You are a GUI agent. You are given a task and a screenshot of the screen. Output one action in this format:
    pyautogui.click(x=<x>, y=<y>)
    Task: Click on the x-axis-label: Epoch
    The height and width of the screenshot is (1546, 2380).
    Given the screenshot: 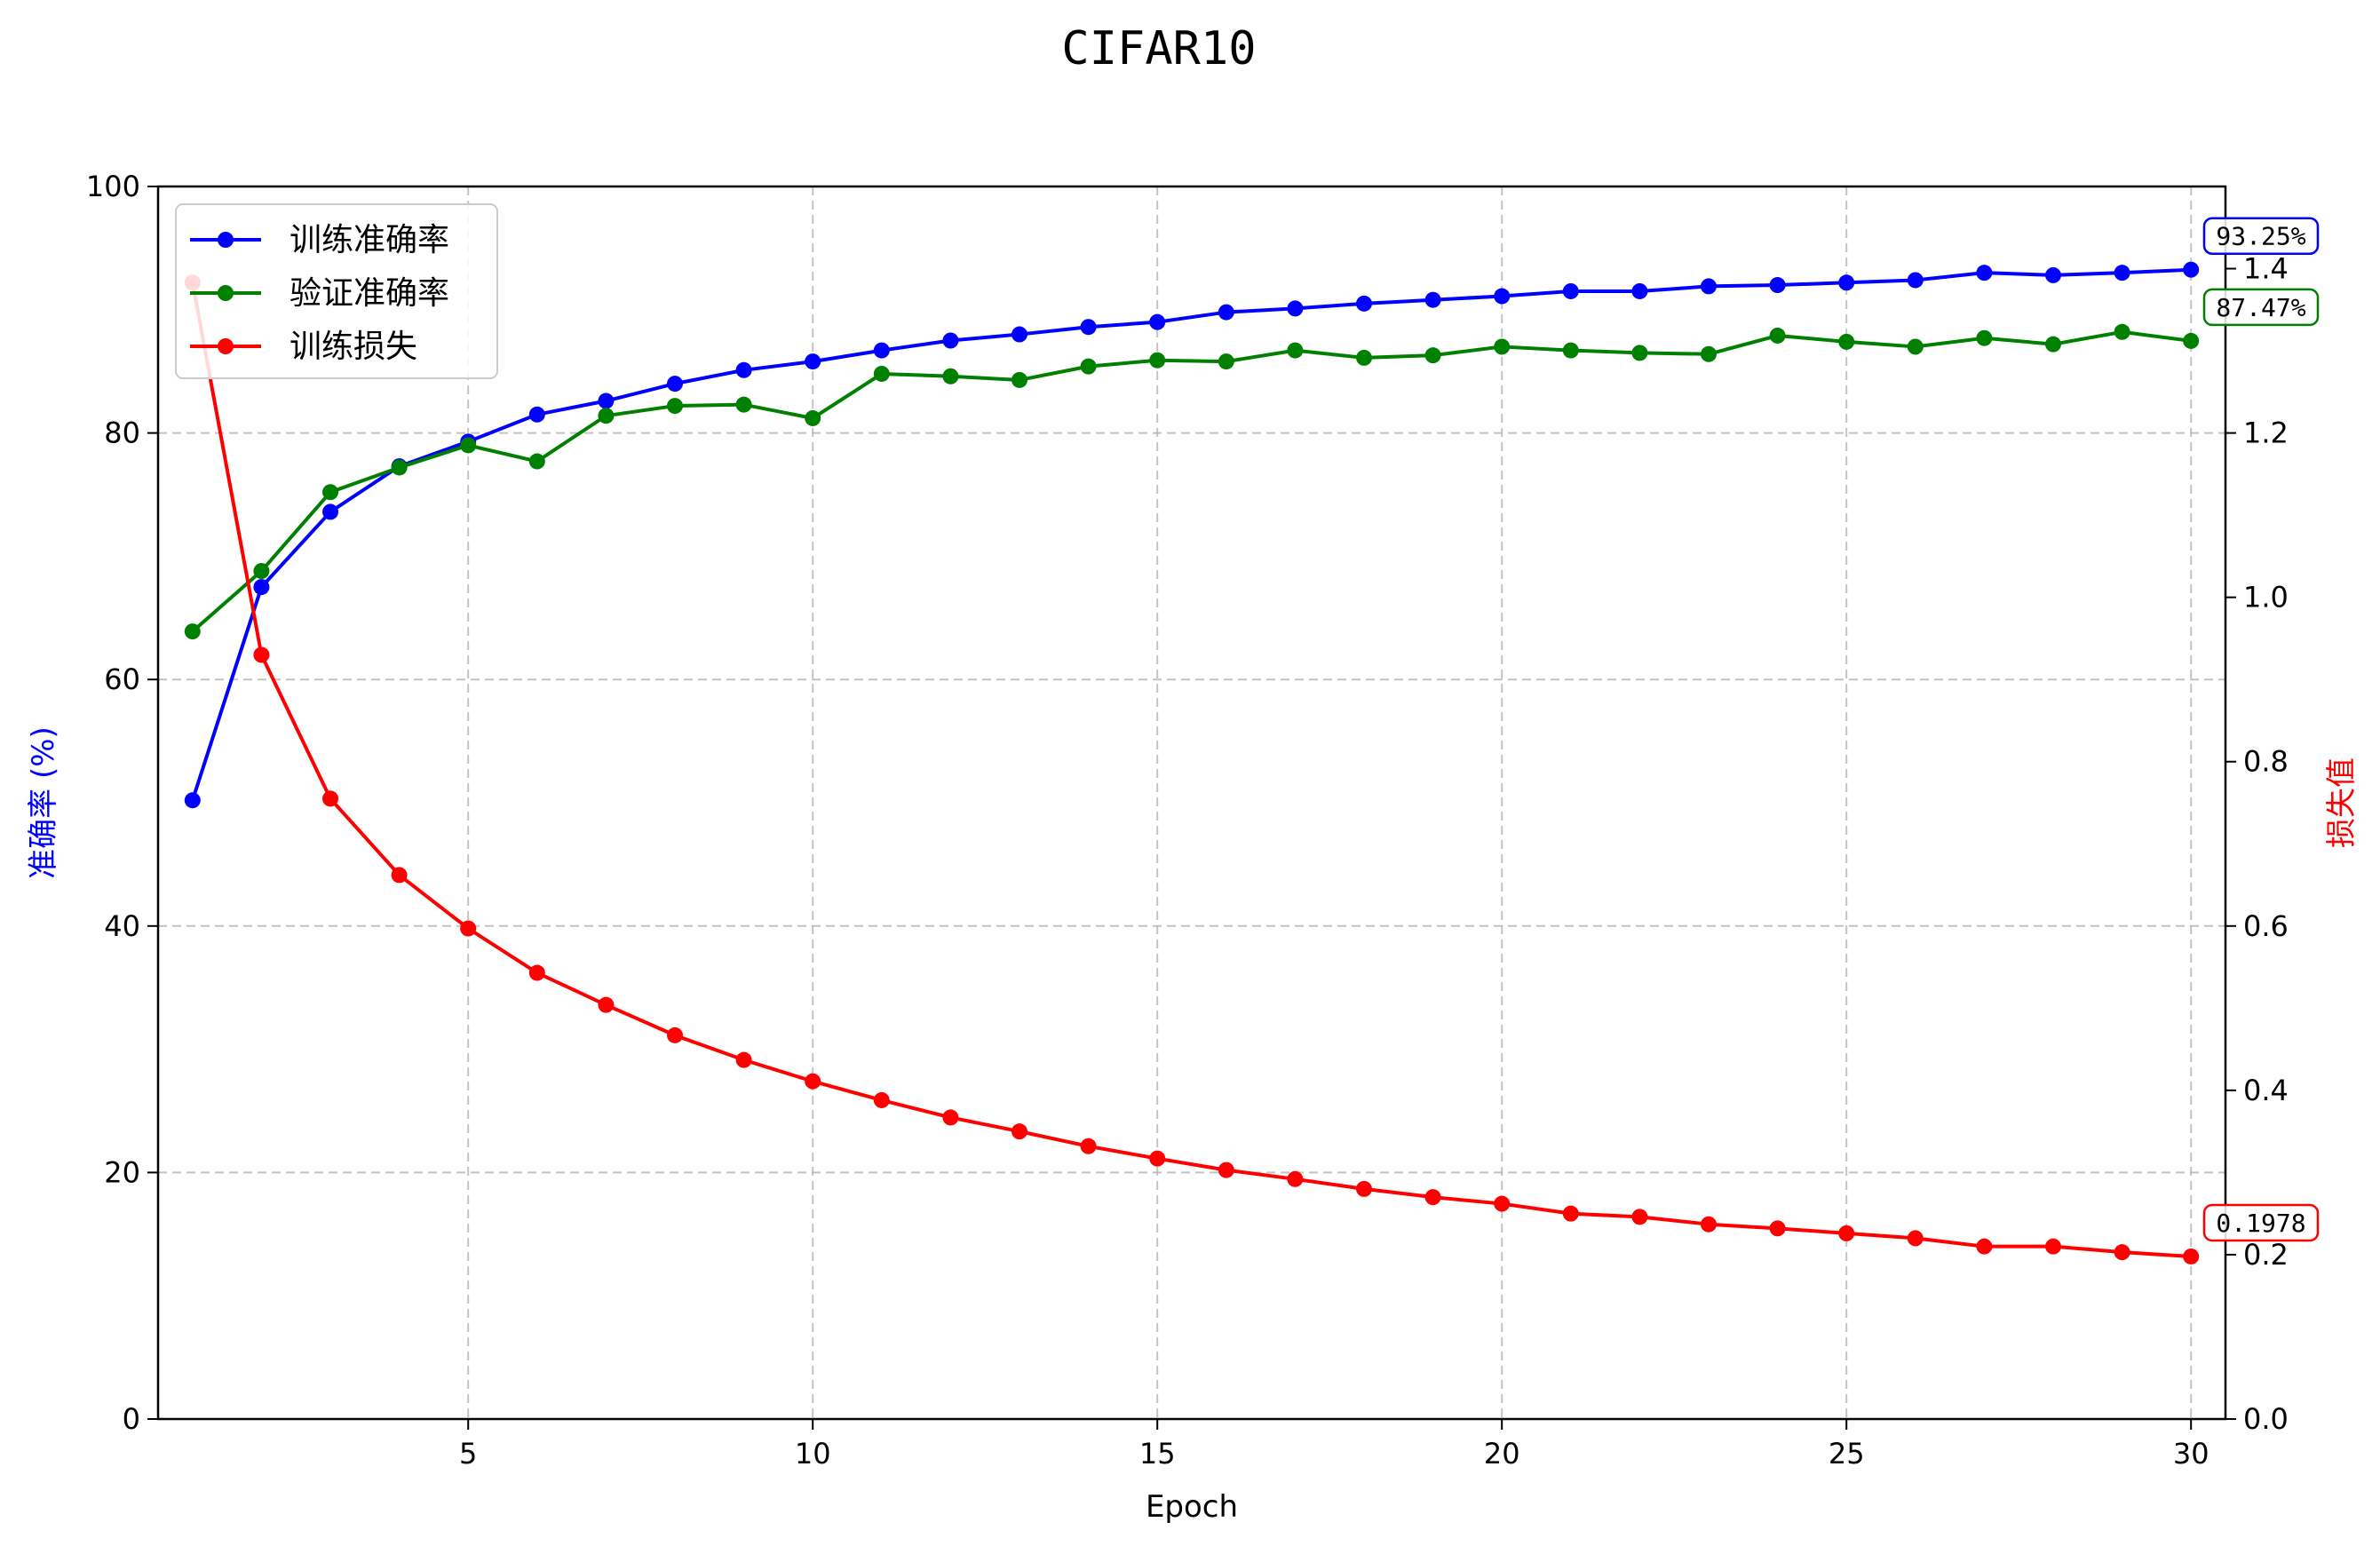 What is the action you would take?
    pyautogui.click(x=1192, y=1507)
    